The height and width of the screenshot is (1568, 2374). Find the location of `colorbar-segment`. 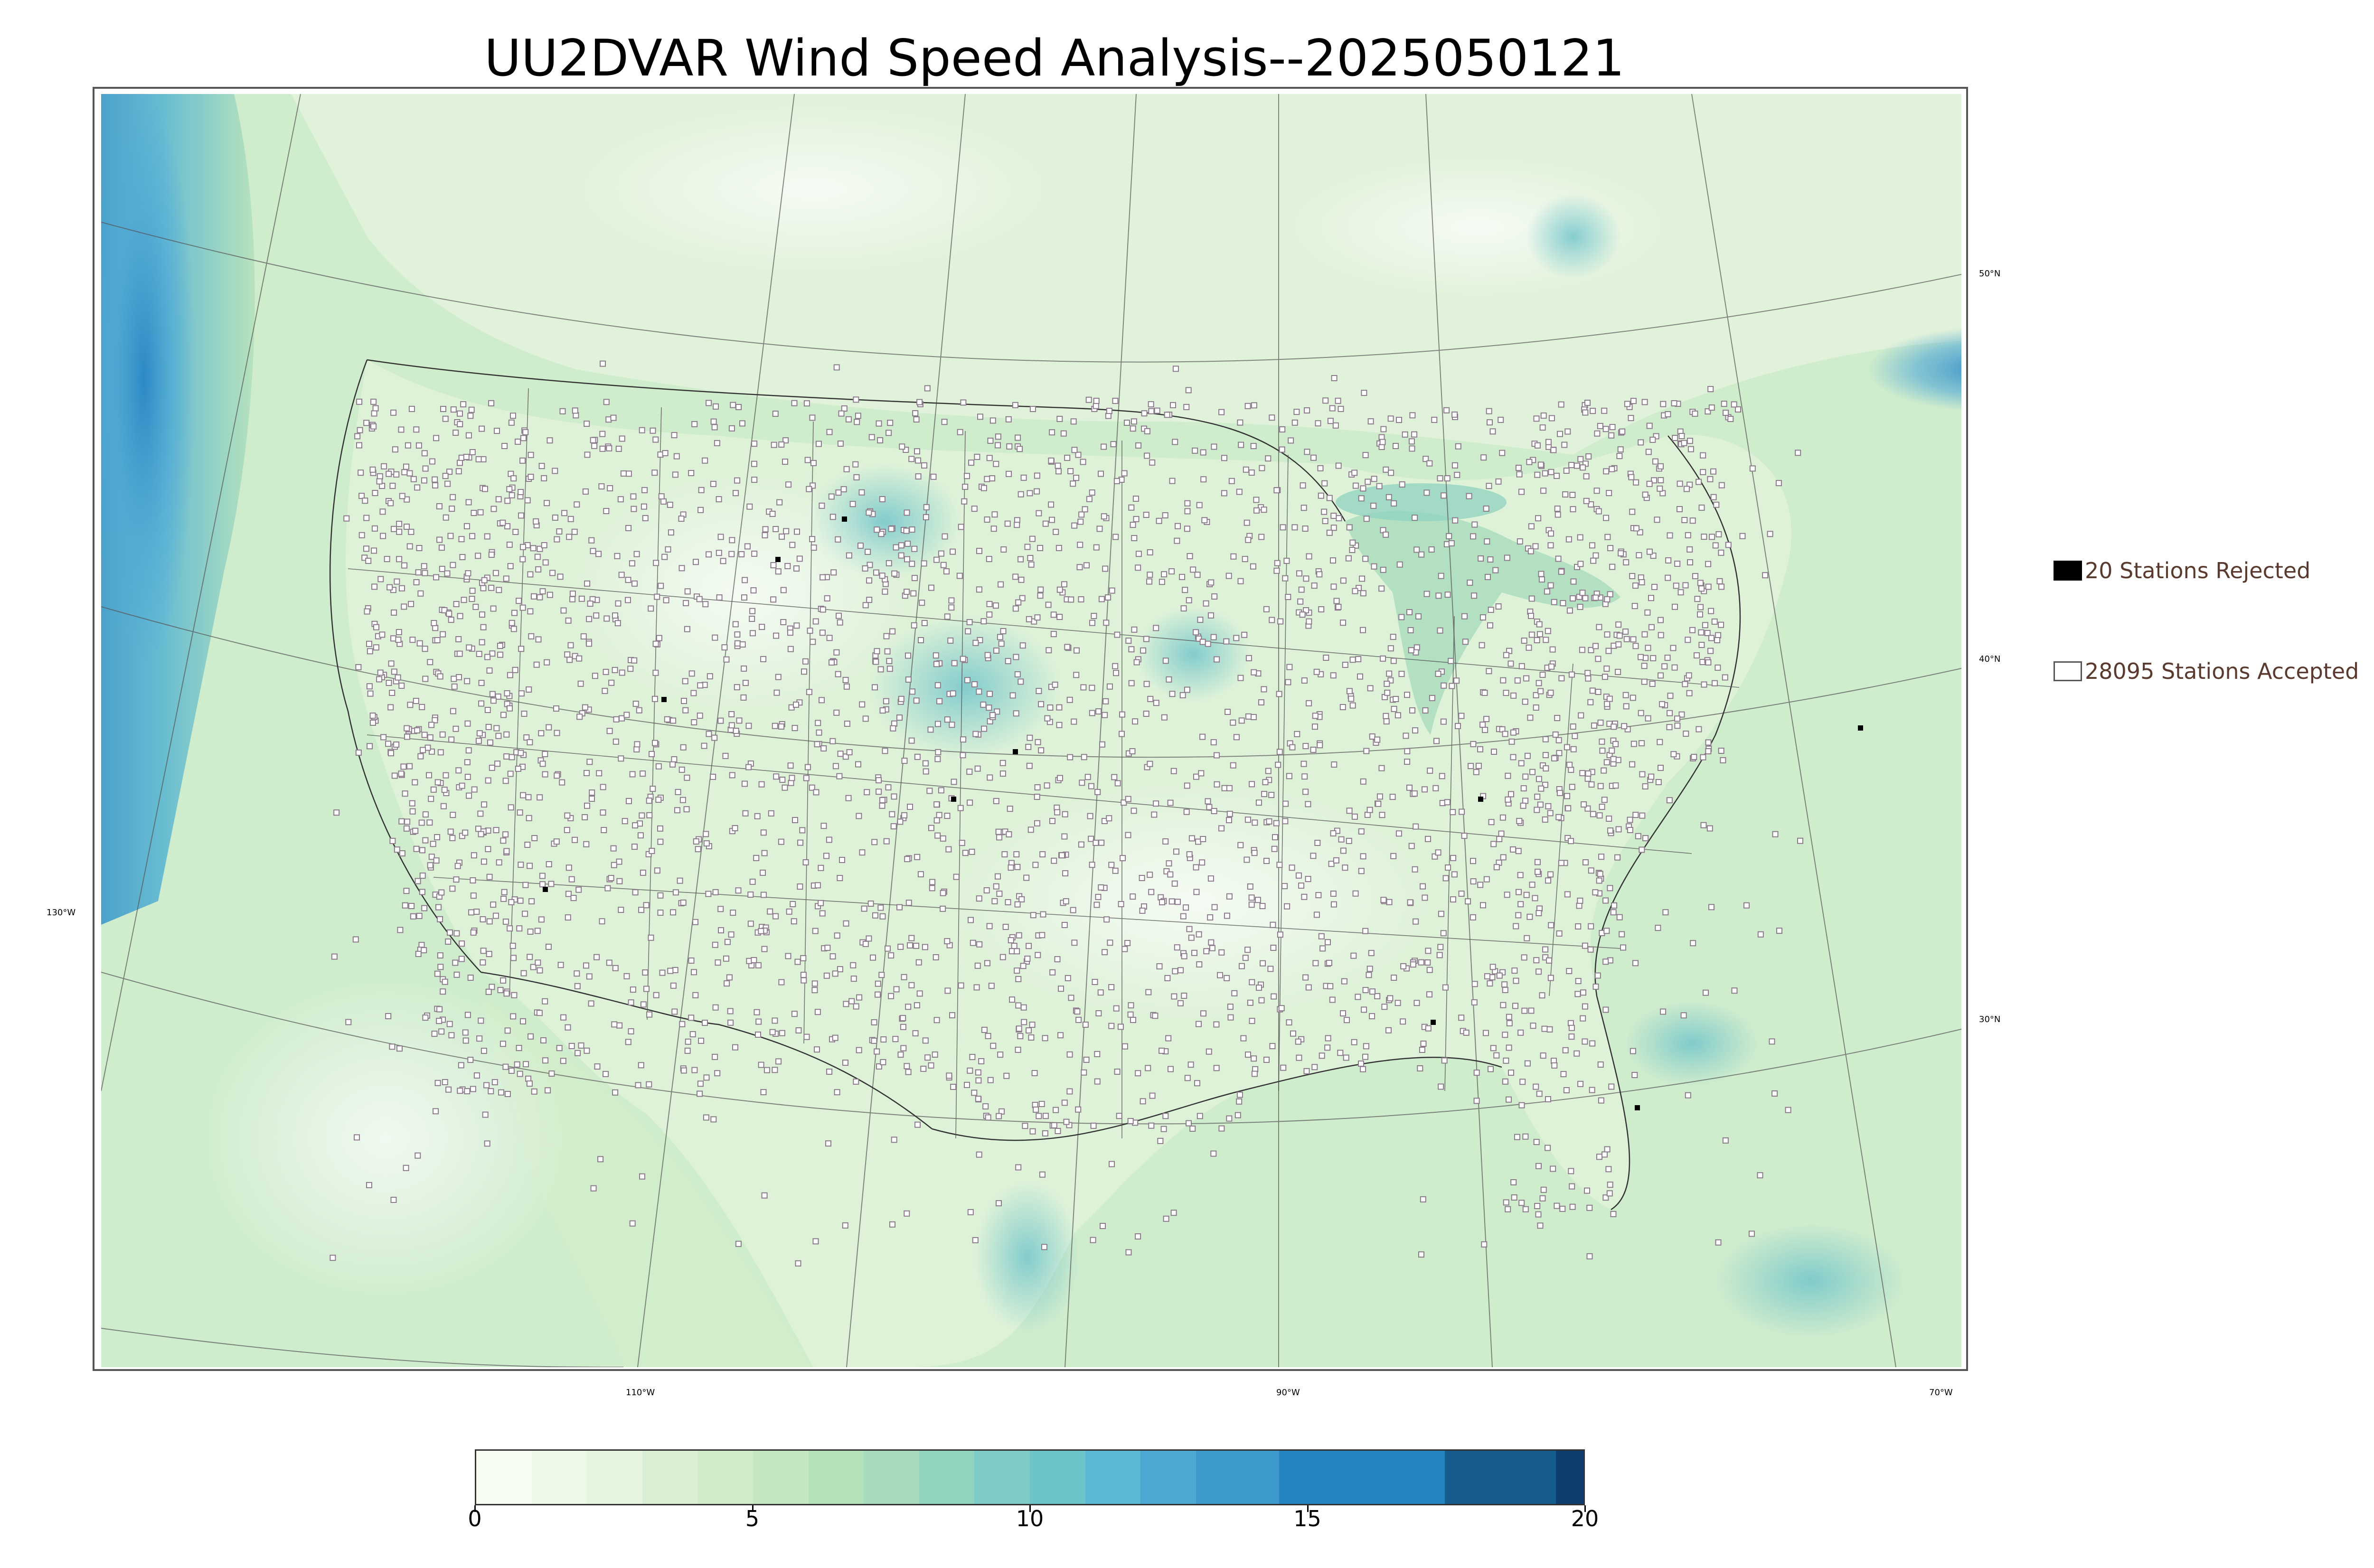

colorbar-segment is located at coordinates (559, 1478).